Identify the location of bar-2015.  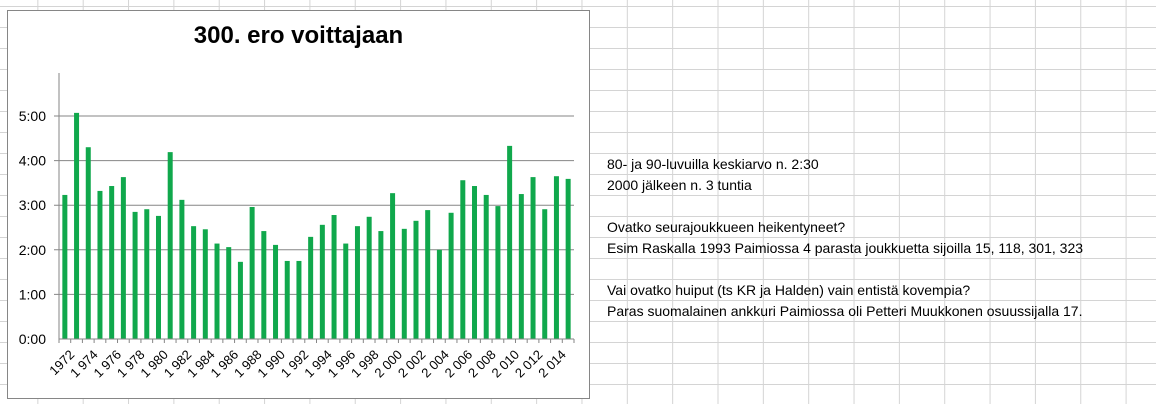
(568, 258).